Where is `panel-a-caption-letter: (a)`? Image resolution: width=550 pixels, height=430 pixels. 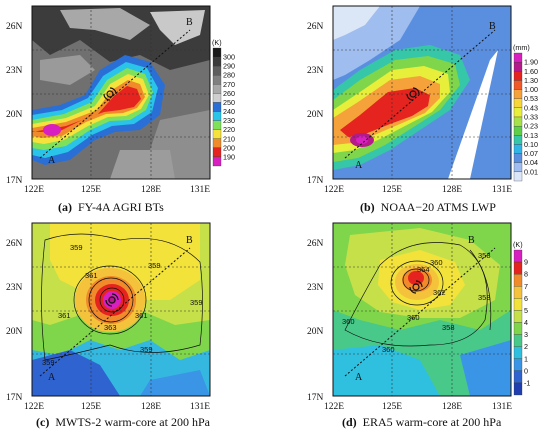 panel-a-caption-letter: (a) is located at coordinates (65, 207).